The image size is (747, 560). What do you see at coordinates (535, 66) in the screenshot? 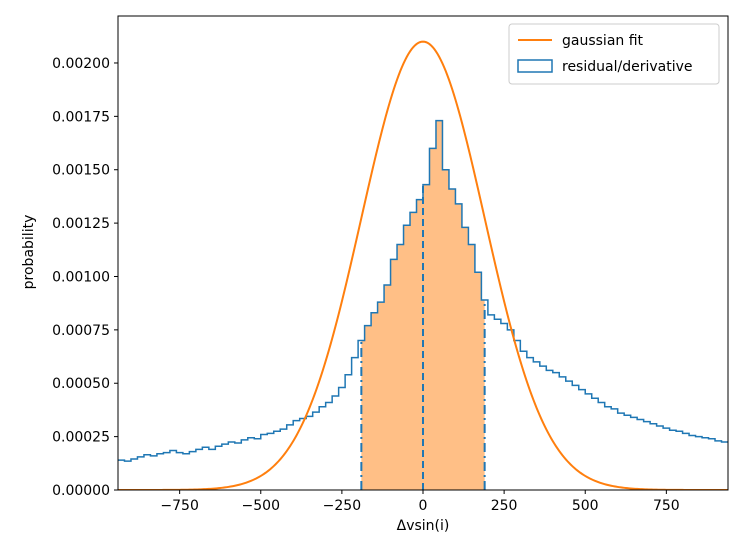
I see `legend-hist-swatch` at bounding box center [535, 66].